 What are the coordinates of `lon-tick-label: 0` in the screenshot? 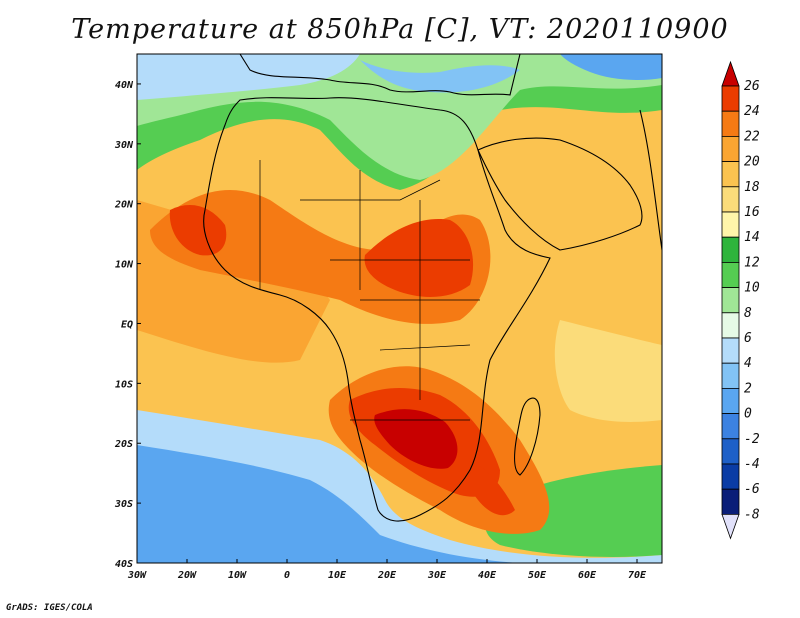 It's located at (287, 575).